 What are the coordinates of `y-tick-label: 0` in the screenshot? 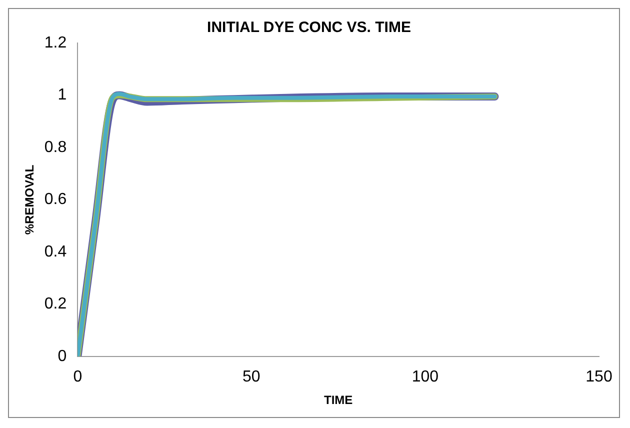 It's located at (62, 356).